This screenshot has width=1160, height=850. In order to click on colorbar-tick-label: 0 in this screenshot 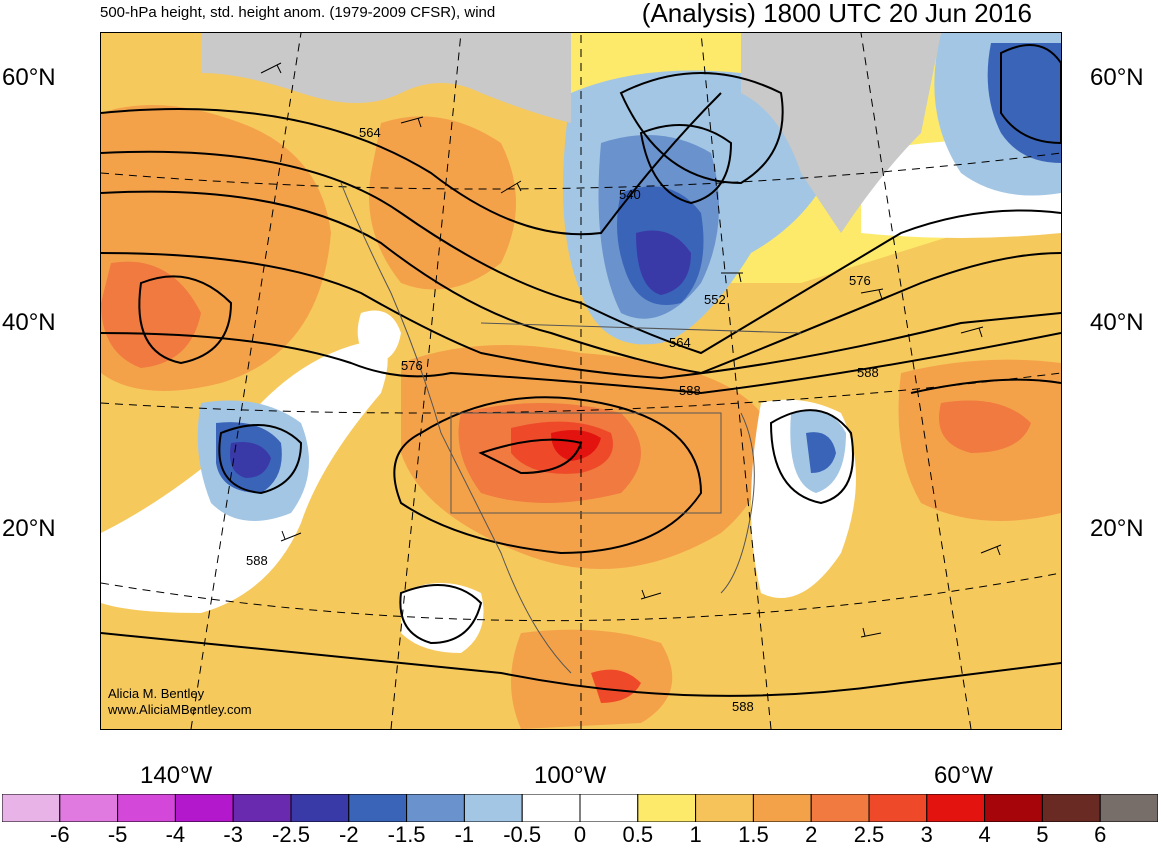, I will do `click(580, 834)`.